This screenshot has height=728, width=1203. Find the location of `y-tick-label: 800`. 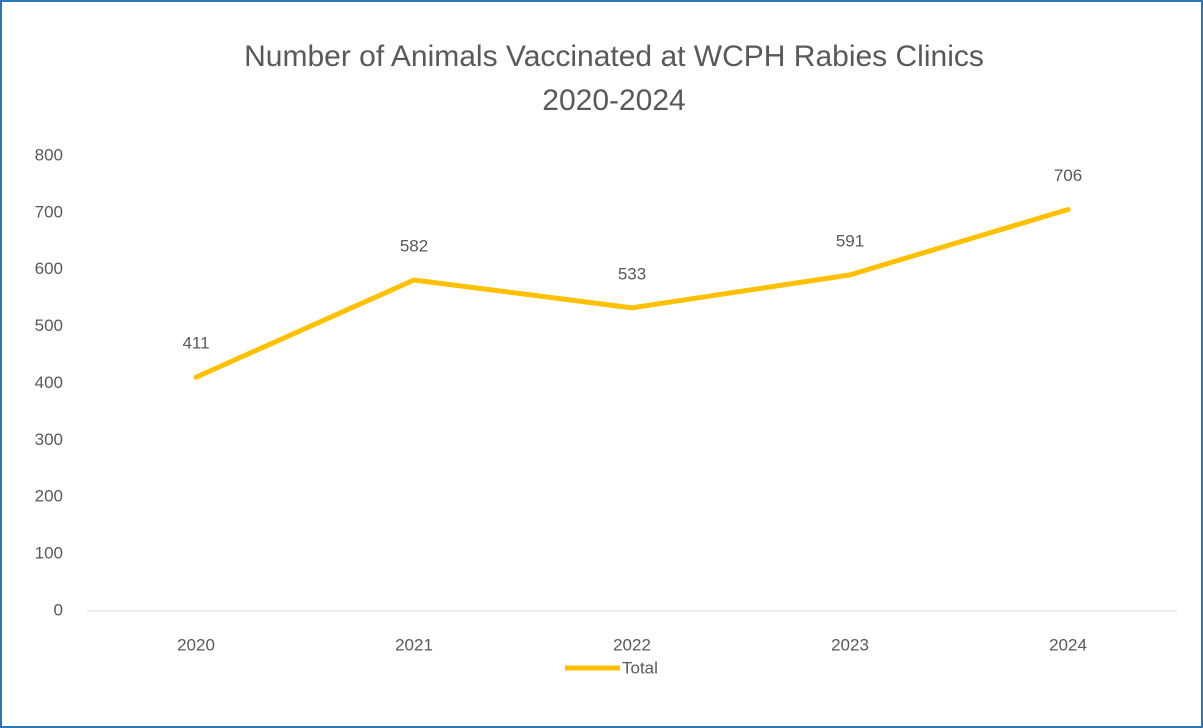

y-tick-label: 800 is located at coordinates (49, 154).